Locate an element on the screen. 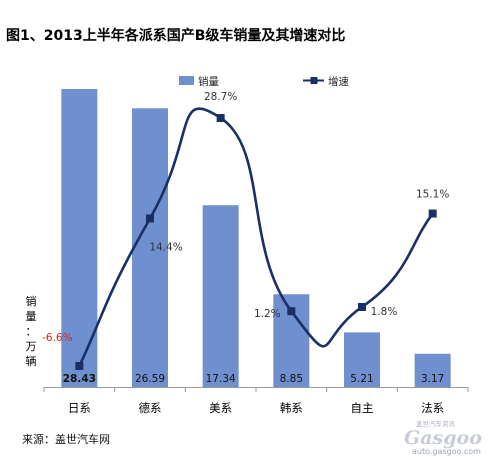  growth-value-label-2: 28.7% is located at coordinates (220, 97).